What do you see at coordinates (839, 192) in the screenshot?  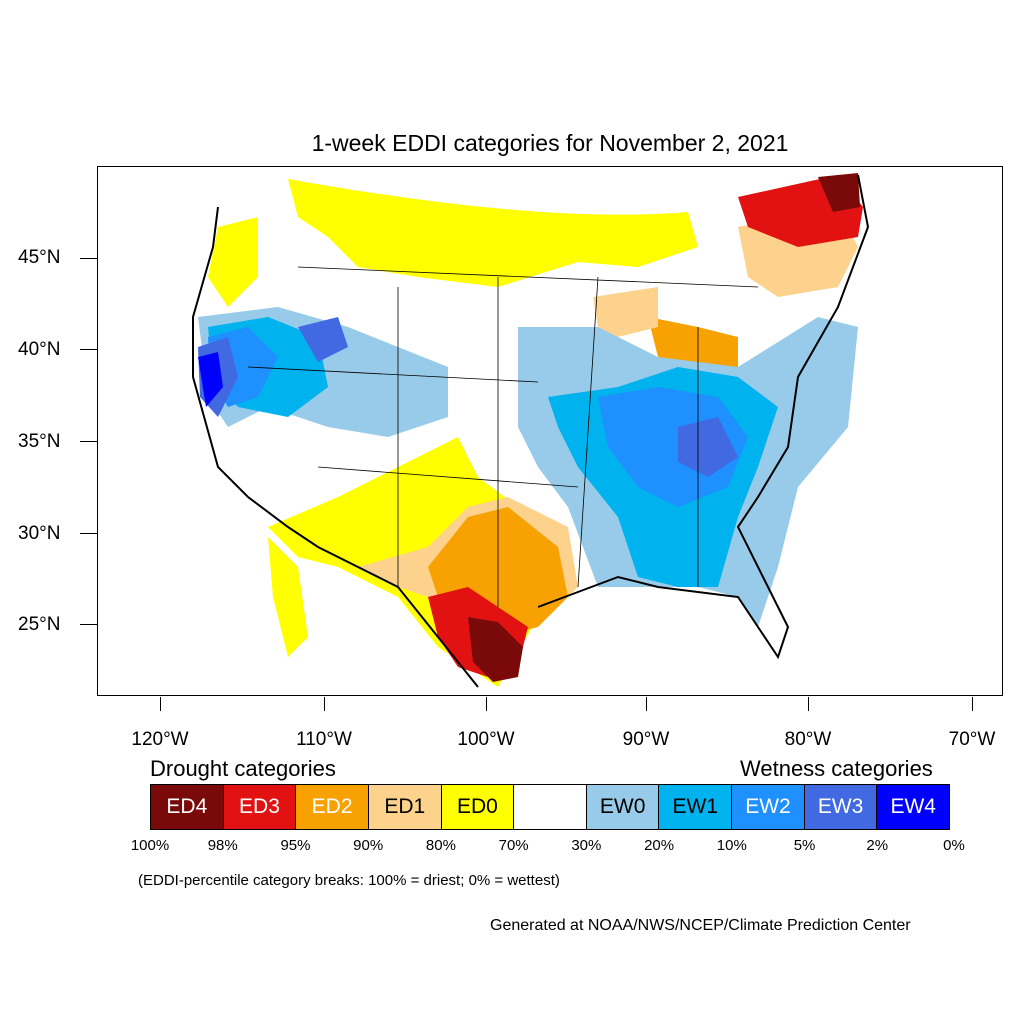 I see `ed4-region-quebec` at bounding box center [839, 192].